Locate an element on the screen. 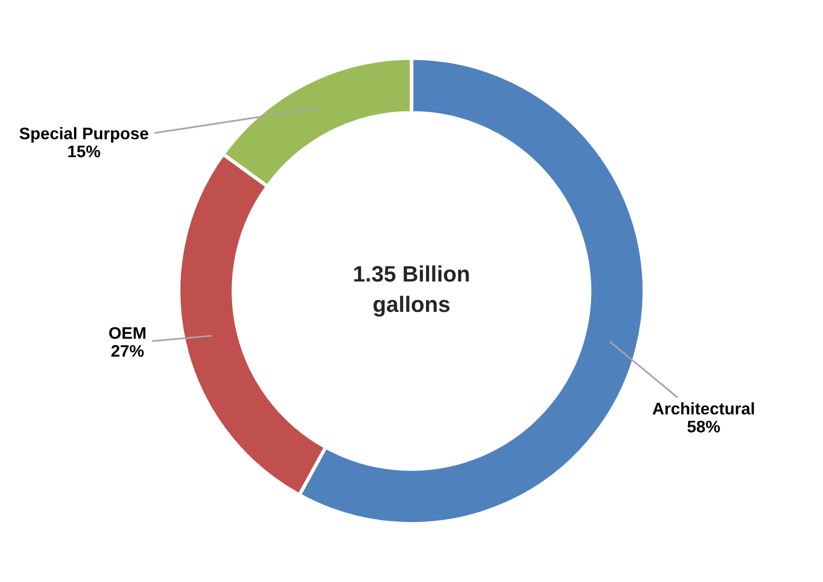 The height and width of the screenshot is (582, 823). data-label: 58% is located at coordinates (704, 426).